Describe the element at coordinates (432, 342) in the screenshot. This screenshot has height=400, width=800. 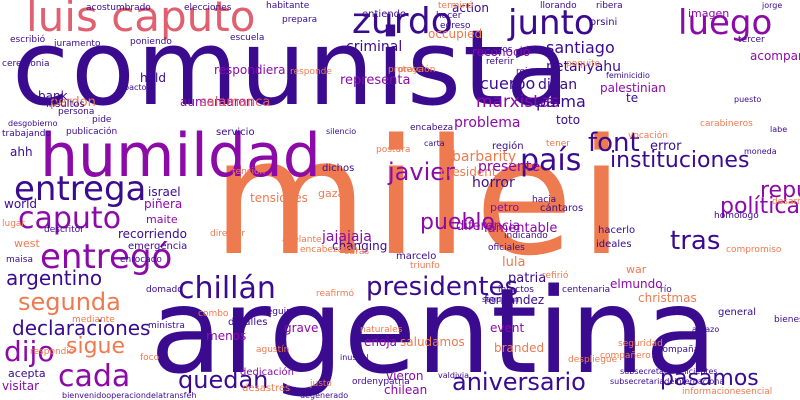
I see `word: saludamos` at that location.